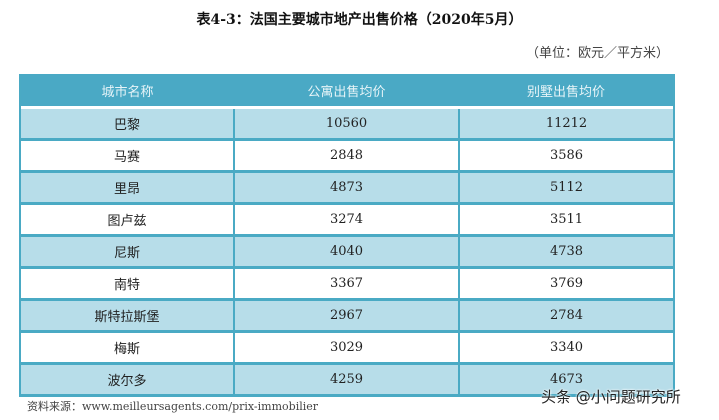 This screenshot has height=420, width=719. I want to click on cell-city: 斯特拉斯堡, so click(128, 316).